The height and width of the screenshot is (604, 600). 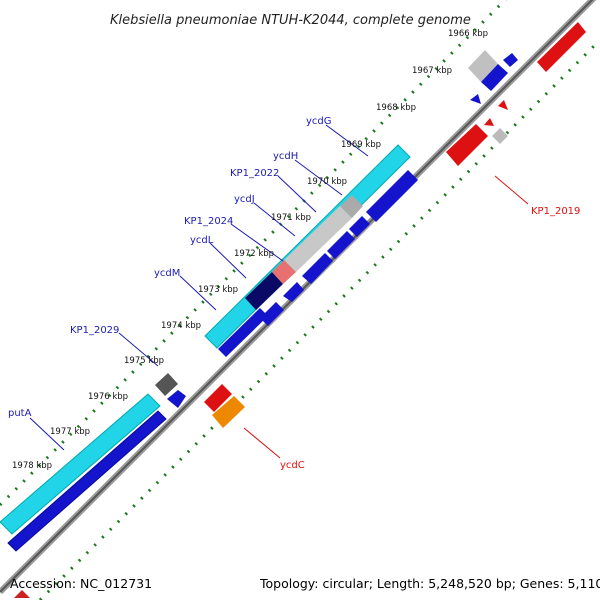 I want to click on gene-ycdh-highlight, so click(x=351, y=206).